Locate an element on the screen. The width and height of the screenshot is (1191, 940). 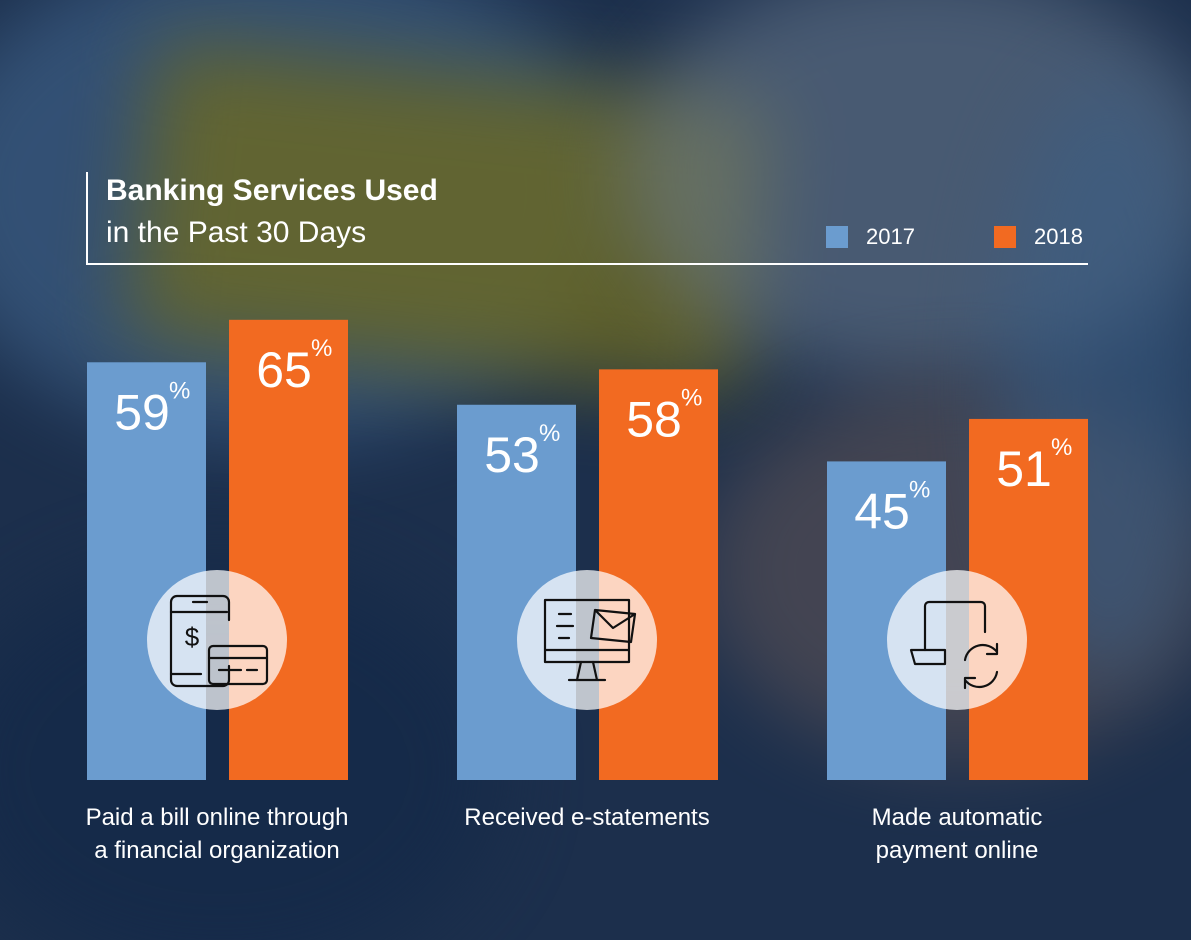
category-label-line: Paid a bill online through is located at coordinates (217, 817).